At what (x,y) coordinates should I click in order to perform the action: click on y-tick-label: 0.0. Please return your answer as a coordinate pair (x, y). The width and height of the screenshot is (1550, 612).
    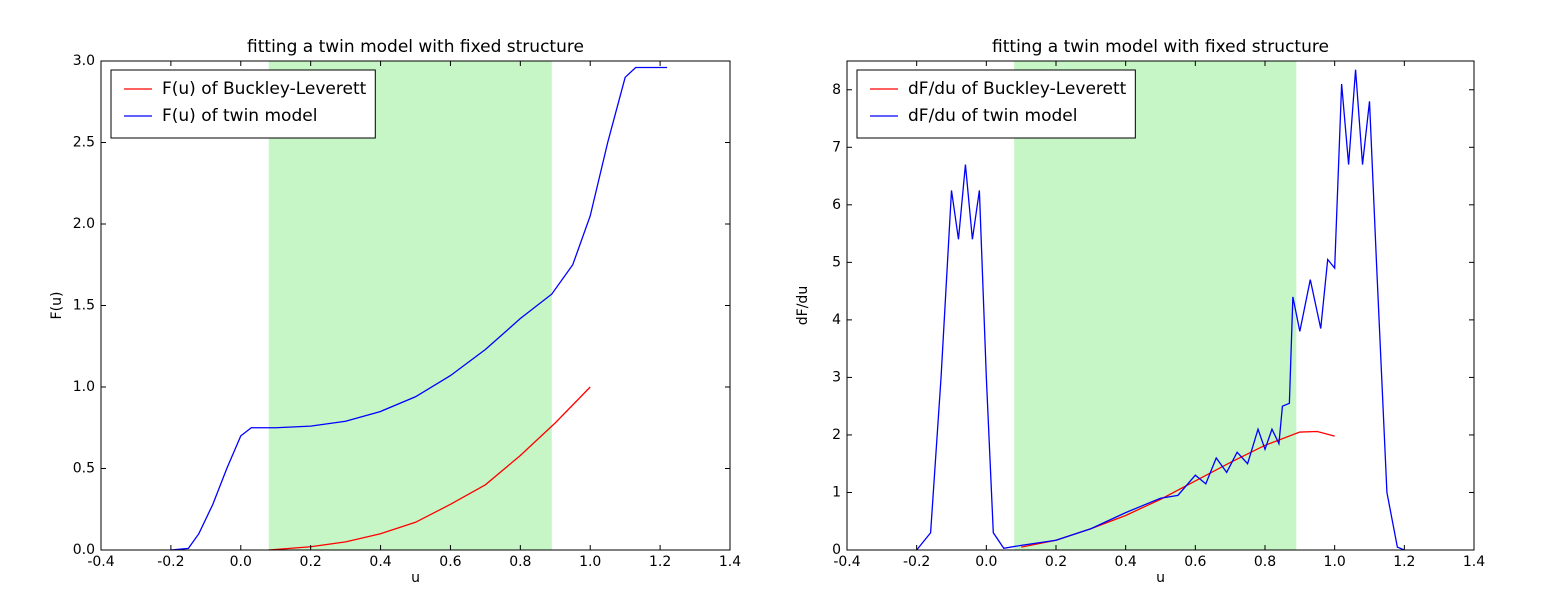
    Looking at the image, I should click on (84, 550).